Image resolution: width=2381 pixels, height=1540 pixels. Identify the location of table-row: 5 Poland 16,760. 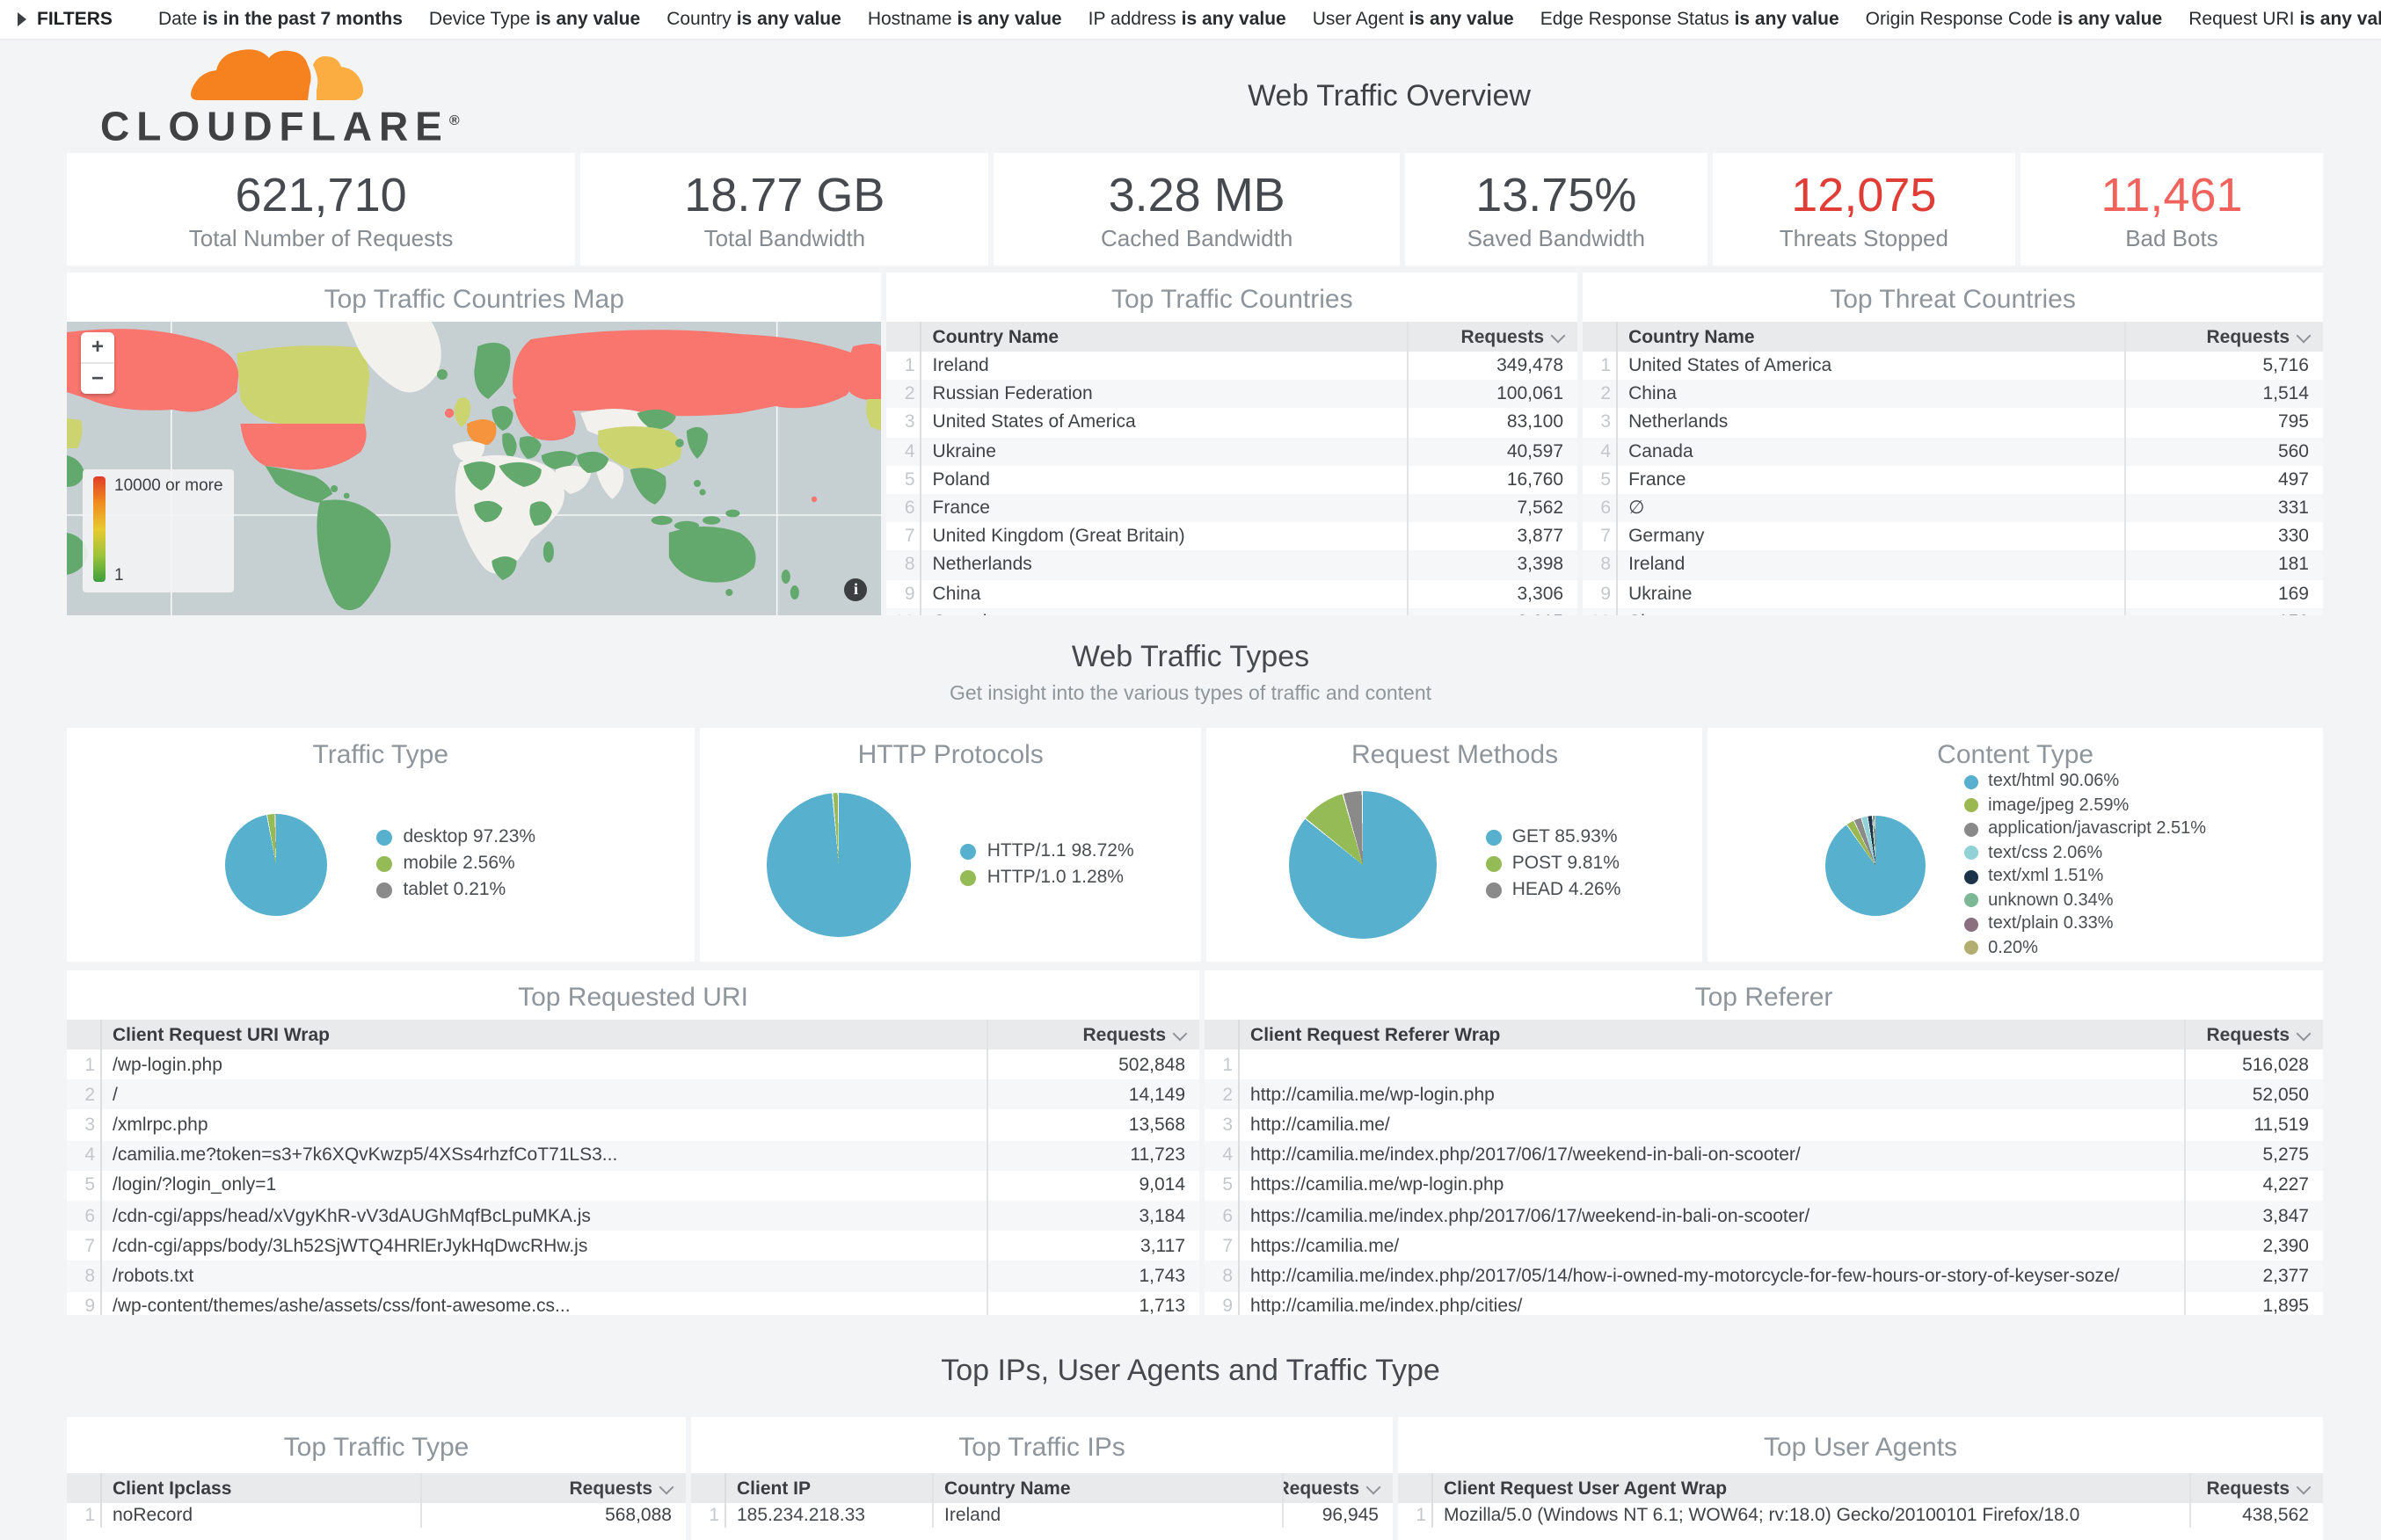
(1232, 479).